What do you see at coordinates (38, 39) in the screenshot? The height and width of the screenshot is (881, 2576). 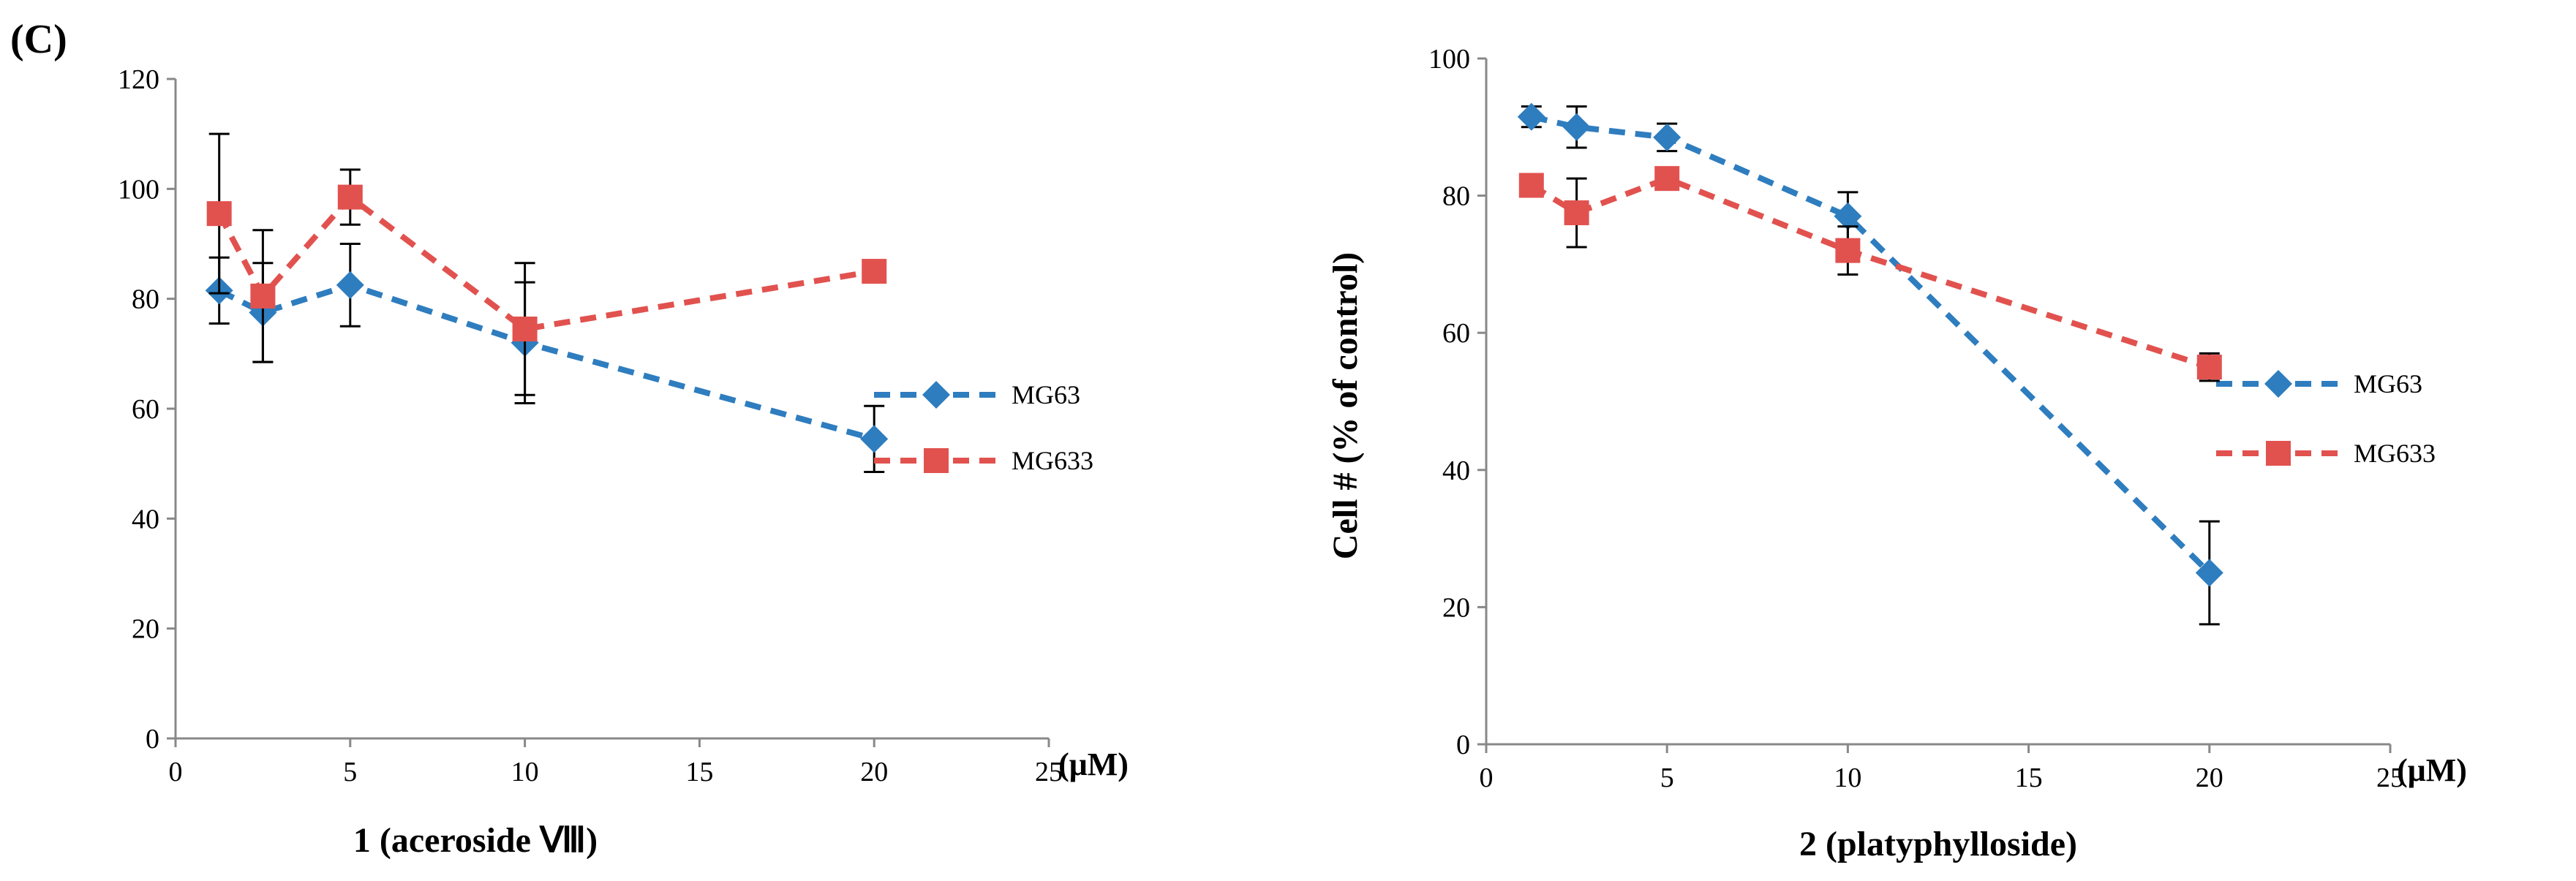 I see `panel-label: (C)` at bounding box center [38, 39].